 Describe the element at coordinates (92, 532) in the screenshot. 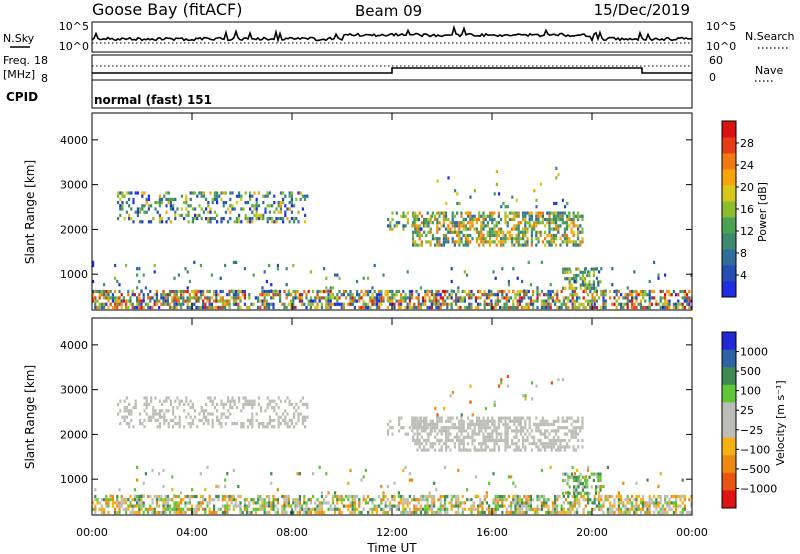

I see `xtick-label: 00:00` at that location.